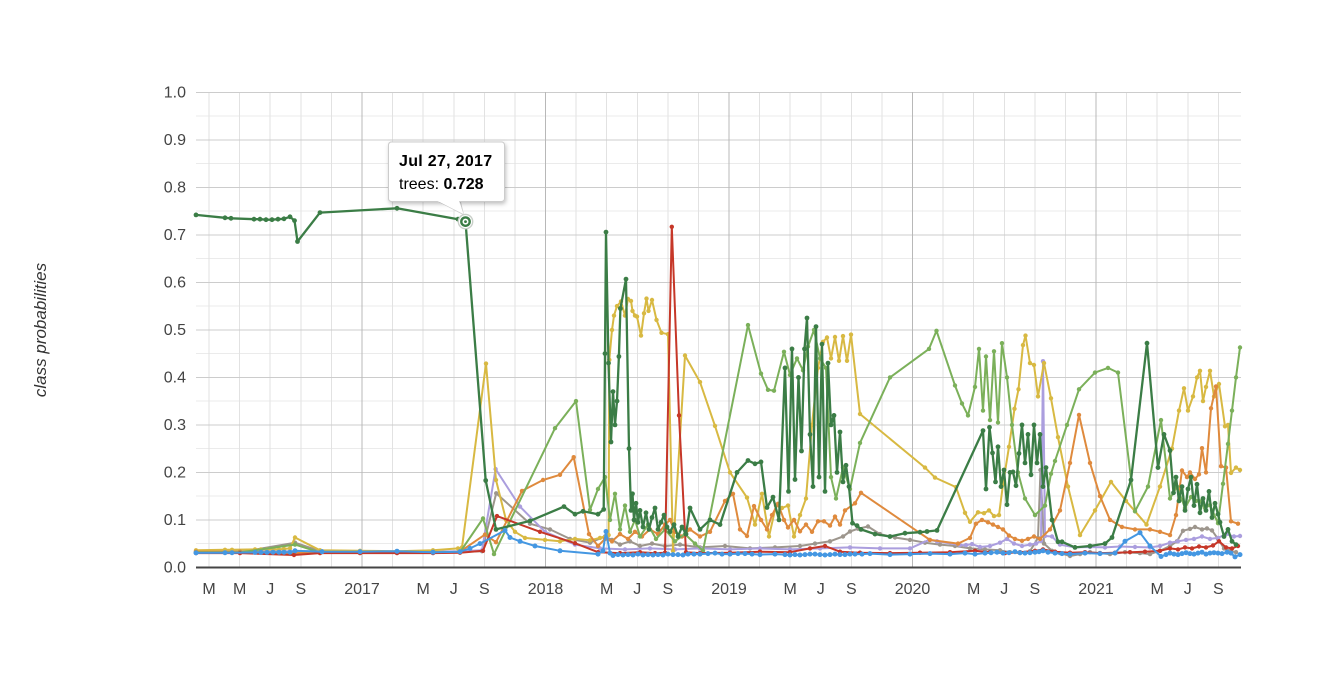  Describe the element at coordinates (175, 330) in the screenshot. I see `svg-text: 0.5` at that location.